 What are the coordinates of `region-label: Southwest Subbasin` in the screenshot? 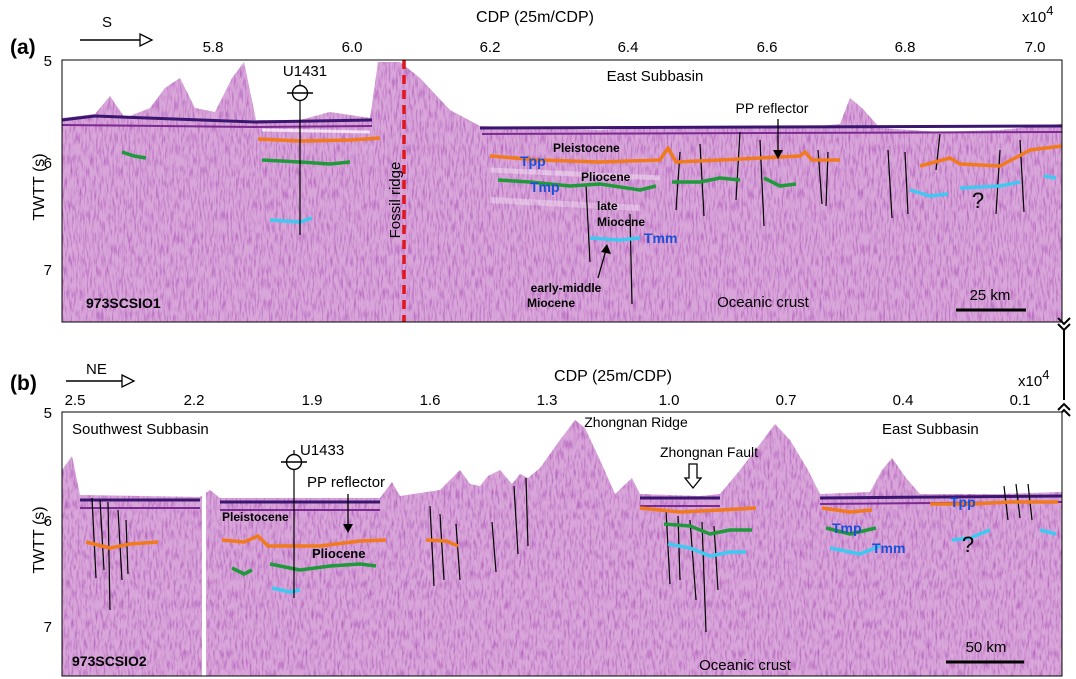 It's located at (140, 429).